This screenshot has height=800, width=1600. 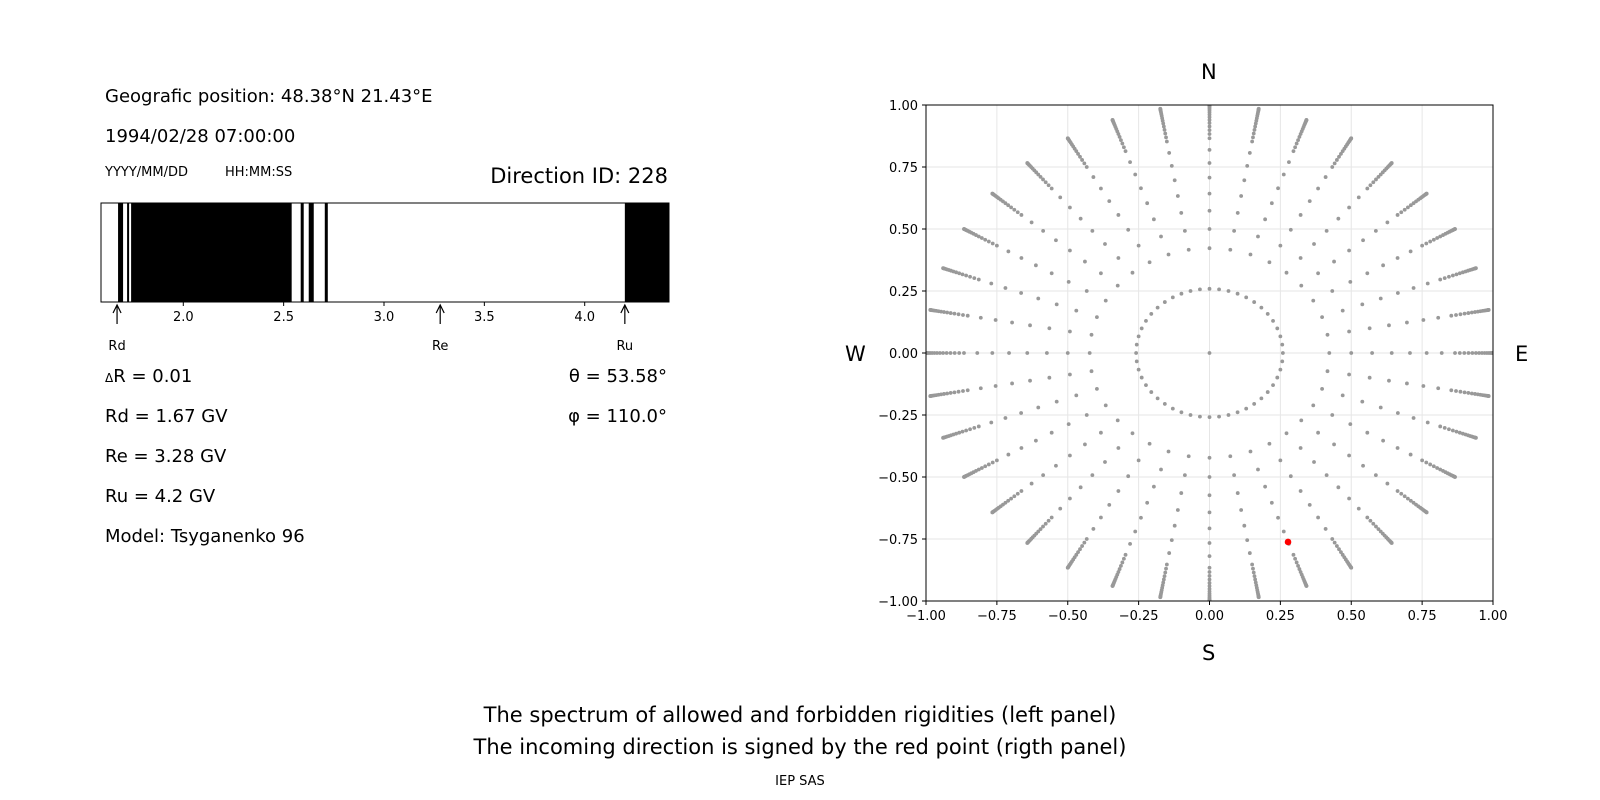 What do you see at coordinates (903, 230) in the screenshot?
I see `y-tick-label: 0.50` at bounding box center [903, 230].